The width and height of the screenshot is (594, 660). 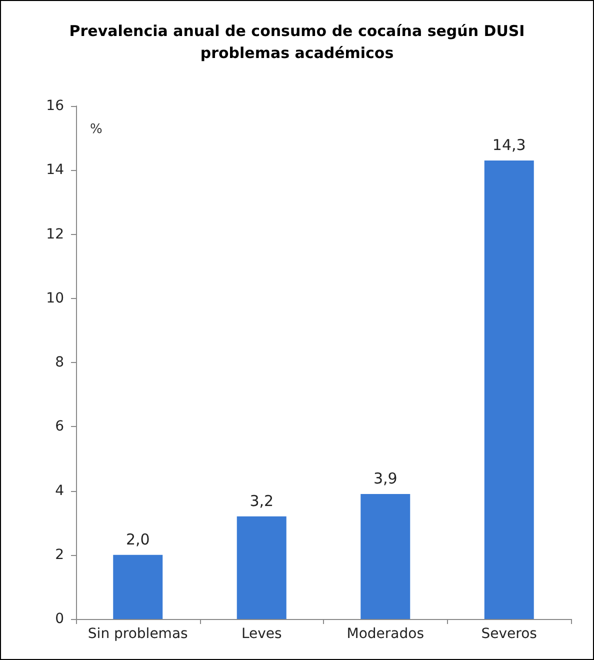 I want to click on y-tick-label: 16, so click(x=55, y=106).